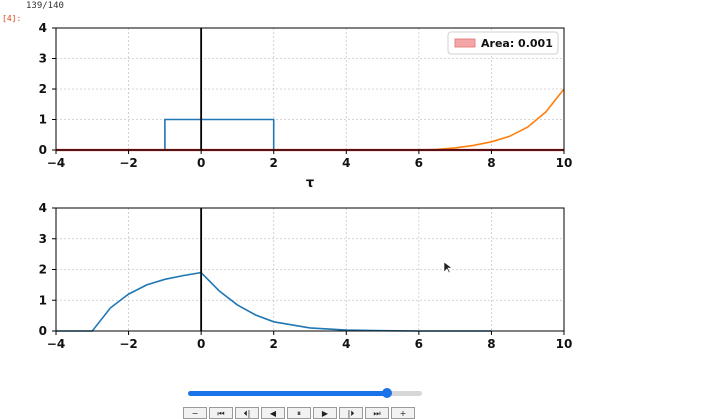  Describe the element at coordinates (221, 413) in the screenshot. I see `first-frame-button: ⏮` at that location.